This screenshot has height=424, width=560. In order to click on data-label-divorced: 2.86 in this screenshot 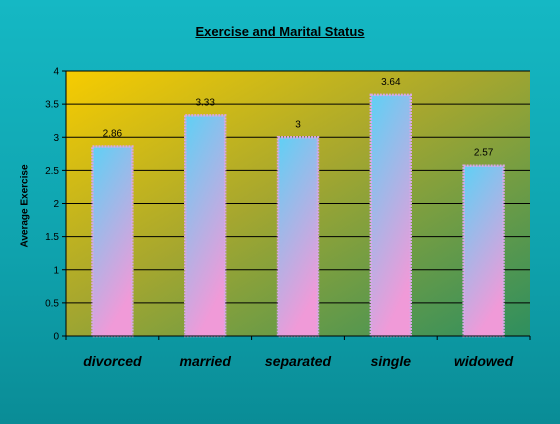, I will do `click(113, 134)`.